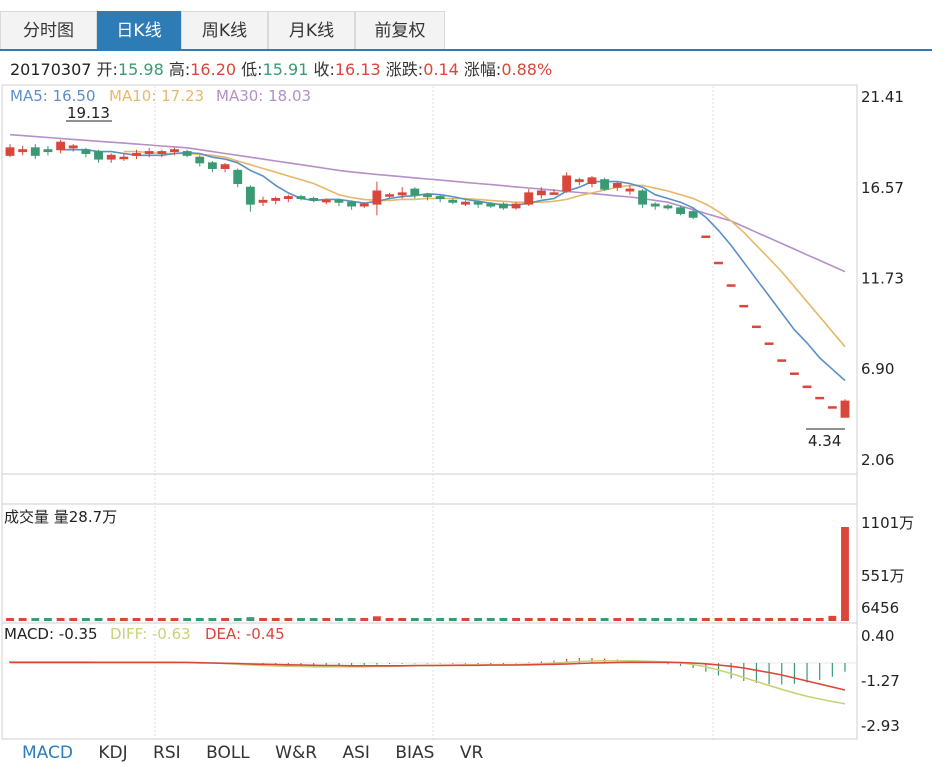  What do you see at coordinates (48, 30) in the screenshot?
I see `tab-timeshare: 分时图` at bounding box center [48, 30].